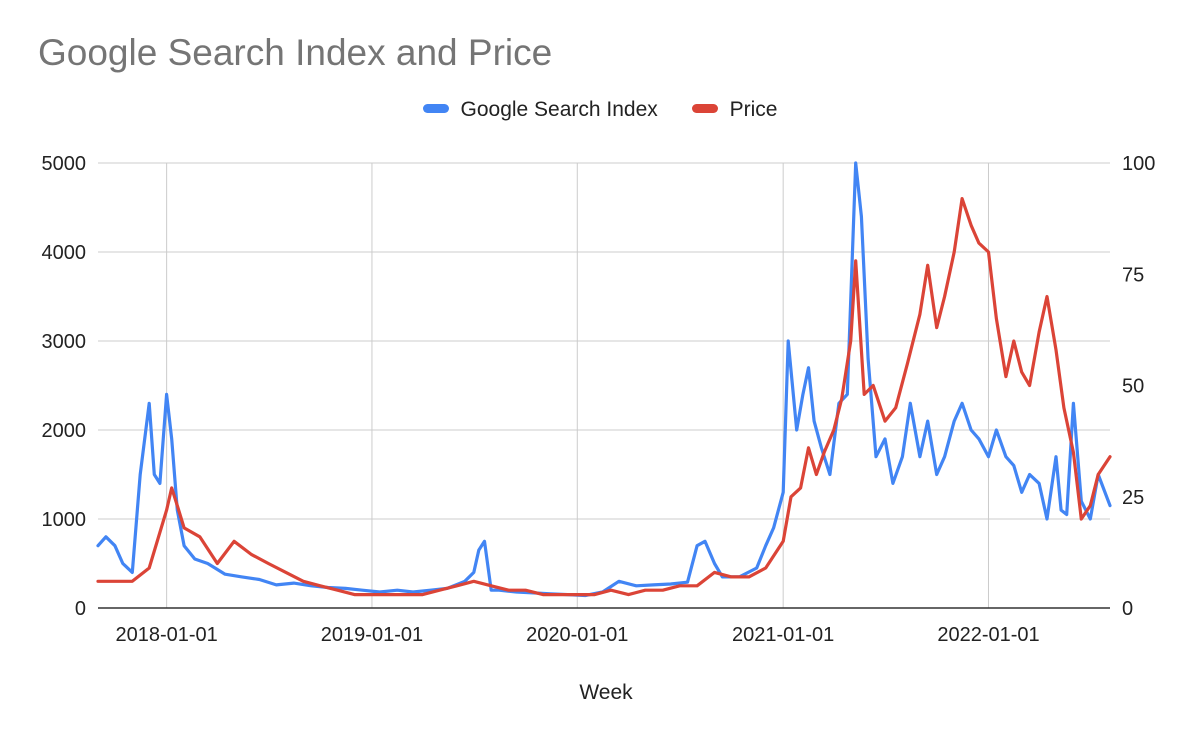  What do you see at coordinates (64, 164) in the screenshot?
I see `y-left-tick-label: 5000` at bounding box center [64, 164].